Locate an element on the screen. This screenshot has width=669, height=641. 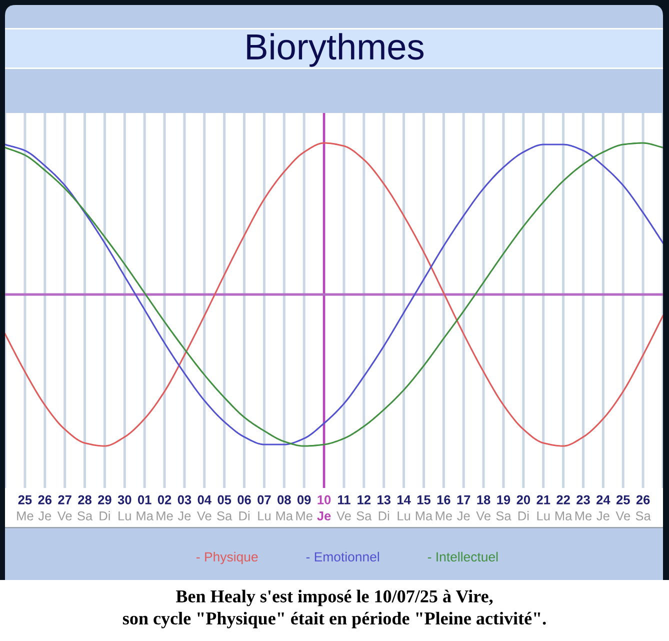
category-label: 04 Ve is located at coordinates (204, 507).